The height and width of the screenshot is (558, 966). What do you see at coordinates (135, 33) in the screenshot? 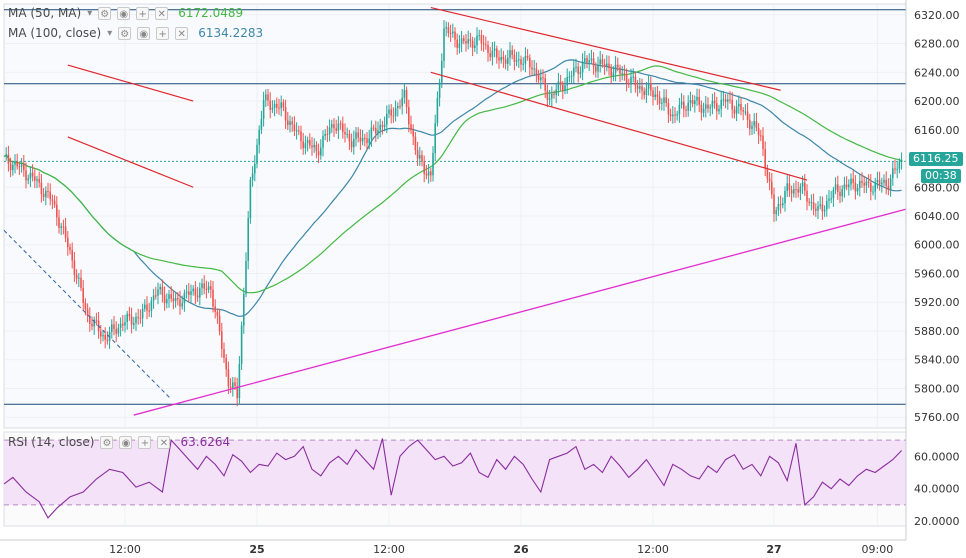
I see `legend-ma100: MA (100, close) ▾ ⚙ ◉ + ✕ 6134.2283` at bounding box center [135, 33].